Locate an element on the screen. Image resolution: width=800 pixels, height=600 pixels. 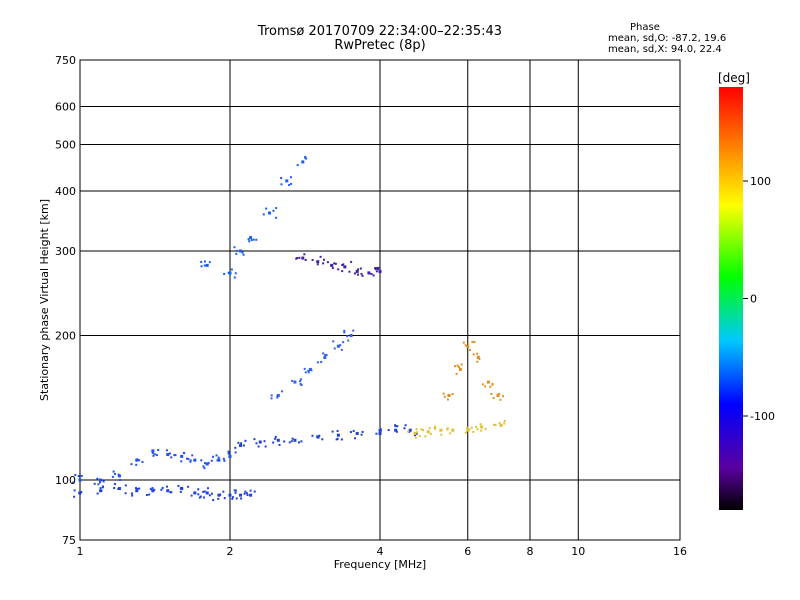
x-axis-label: Frequency [MHz] is located at coordinates (380, 564).